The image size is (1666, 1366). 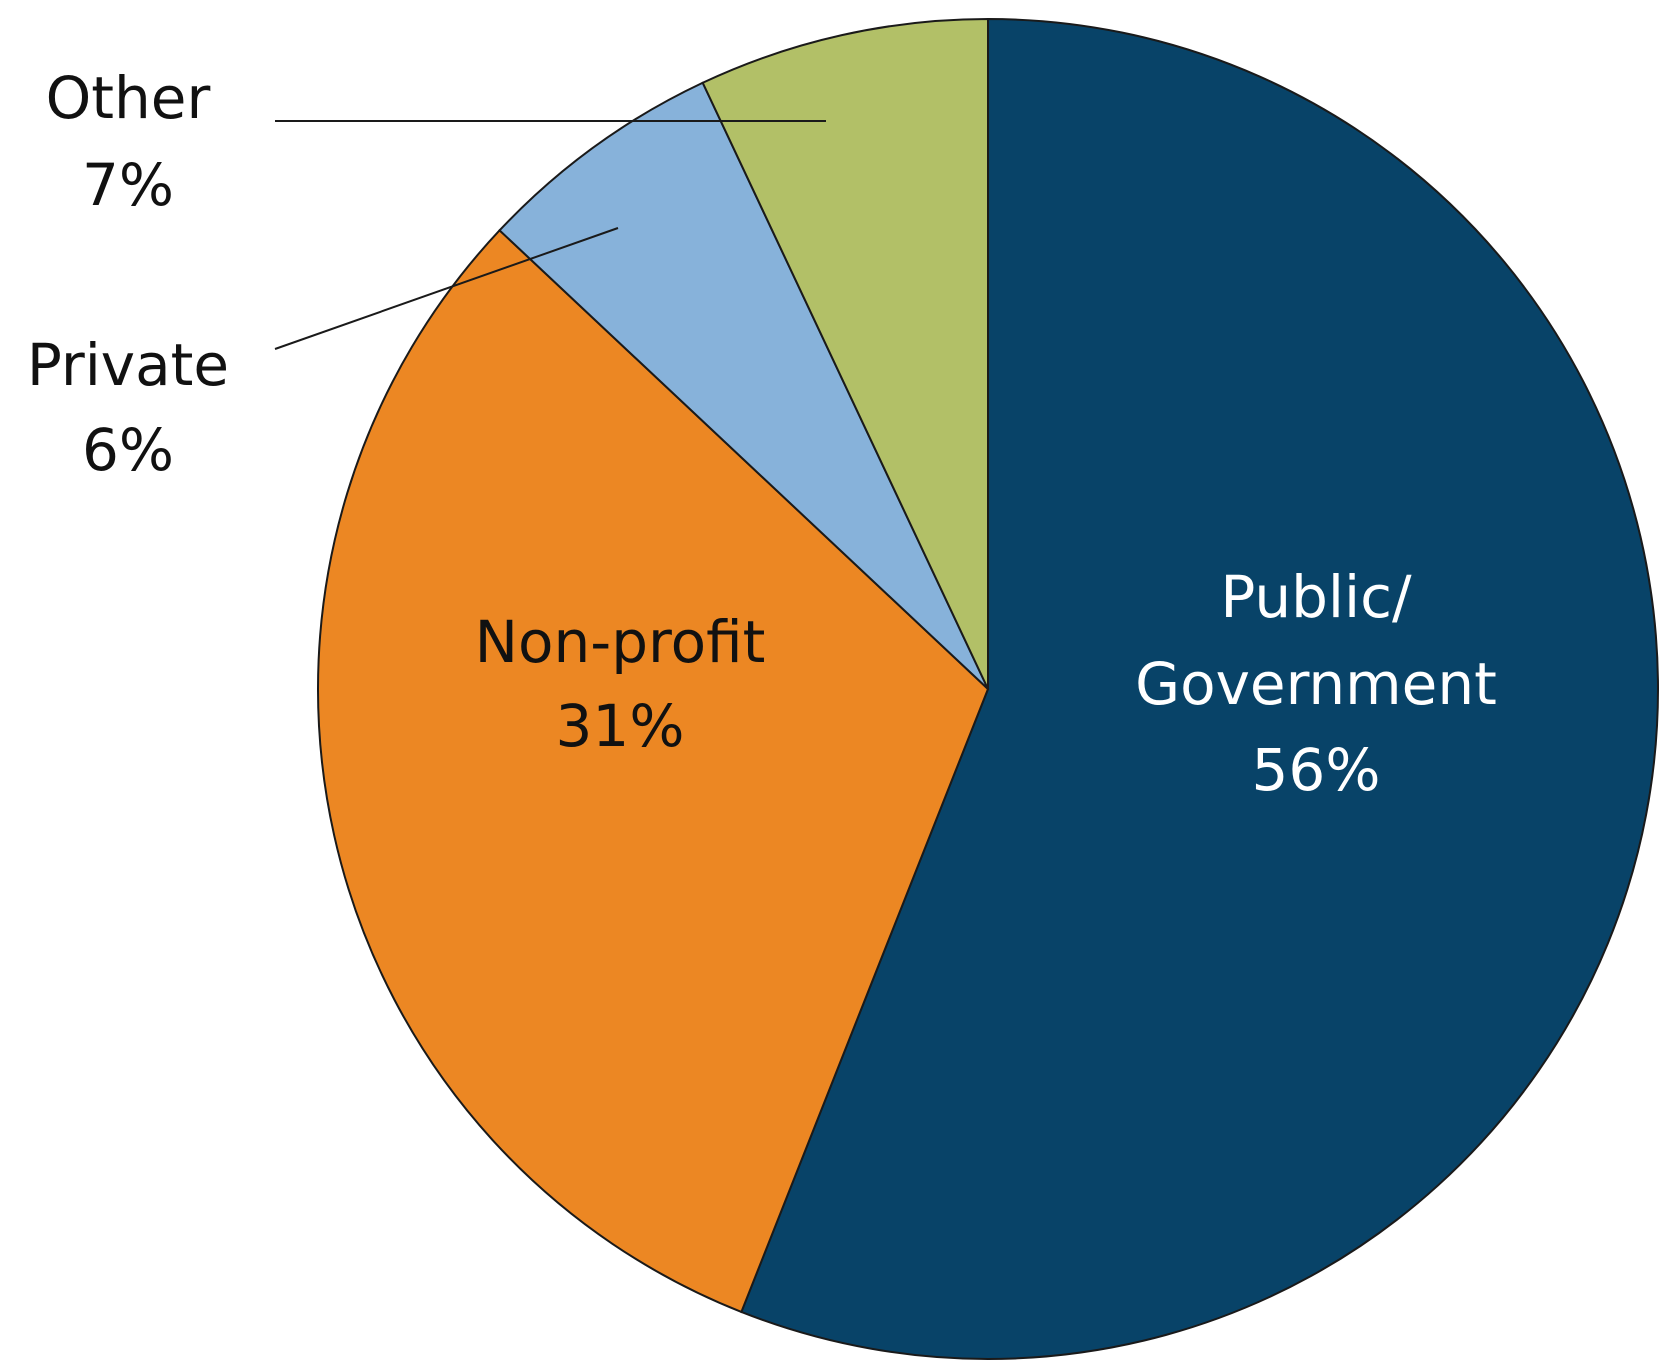 What do you see at coordinates (1316, 684) in the screenshot?
I see `slice-label-public-line2: Government` at bounding box center [1316, 684].